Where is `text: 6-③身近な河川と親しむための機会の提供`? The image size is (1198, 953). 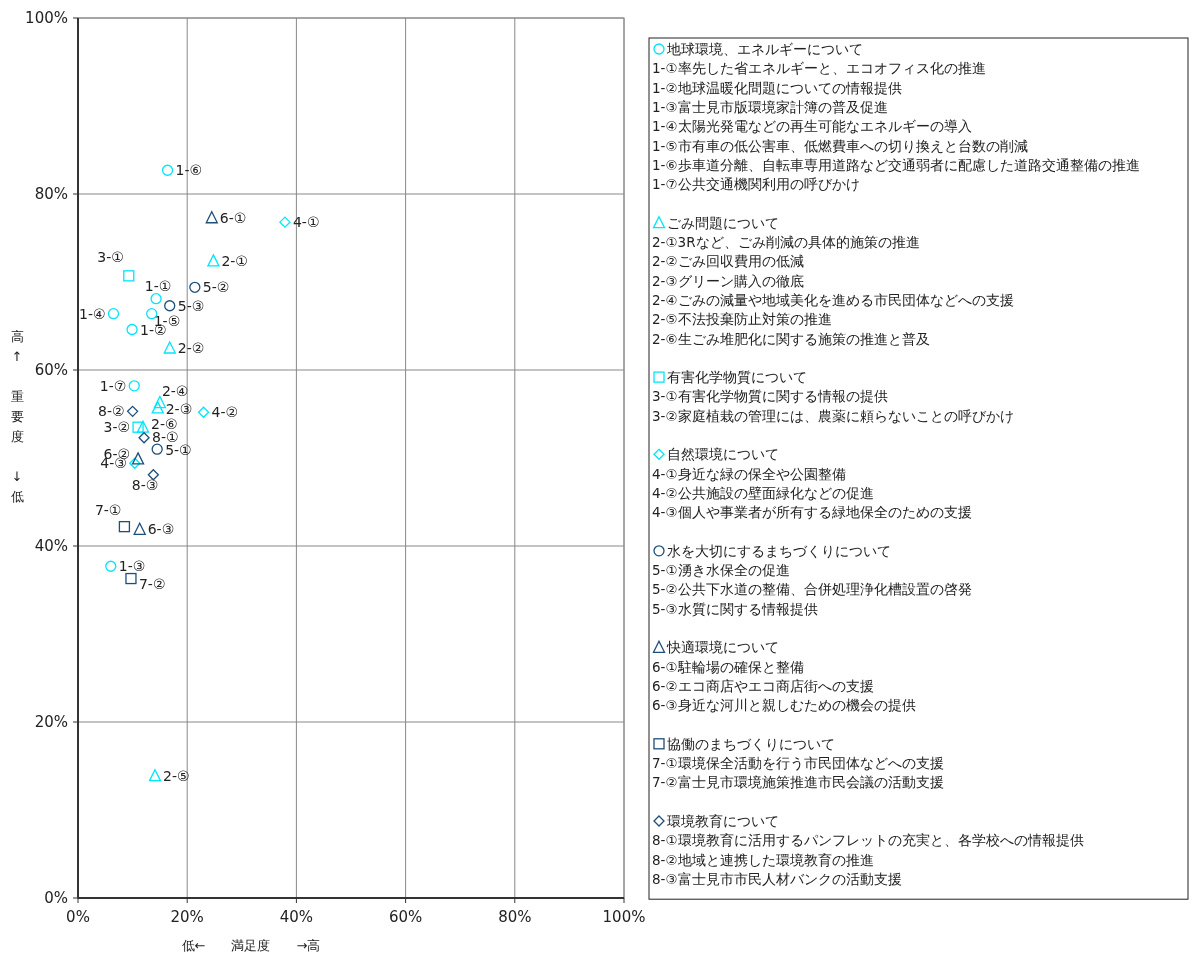 text: 6-③身近な河川と親しむための機会の提供 is located at coordinates (784, 705).